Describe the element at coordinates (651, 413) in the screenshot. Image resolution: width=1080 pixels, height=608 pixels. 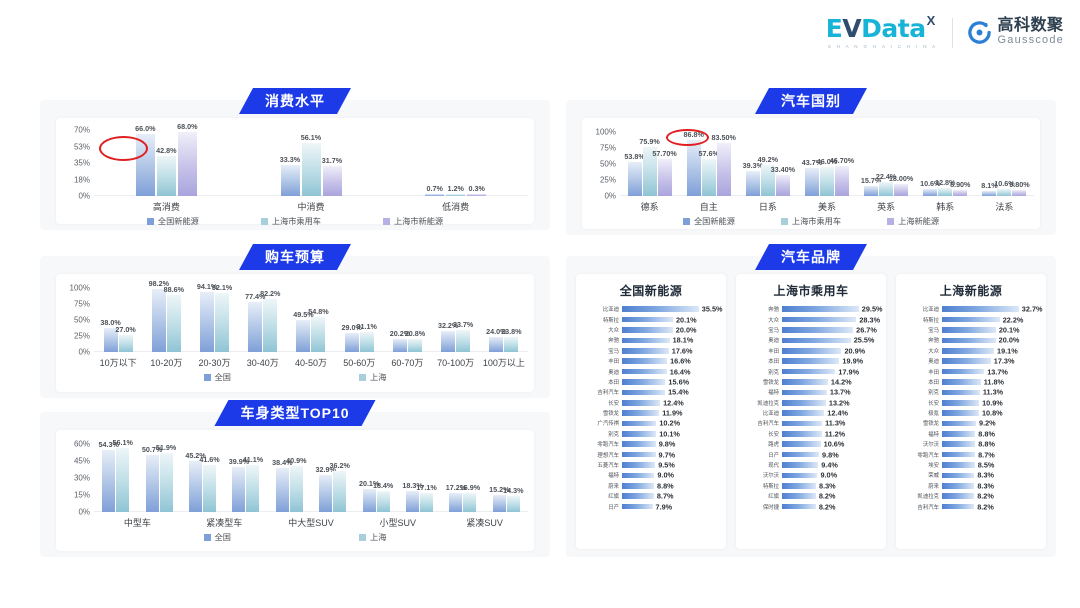
I see `brand-row: 雪铁龙 11.9%` at that location.